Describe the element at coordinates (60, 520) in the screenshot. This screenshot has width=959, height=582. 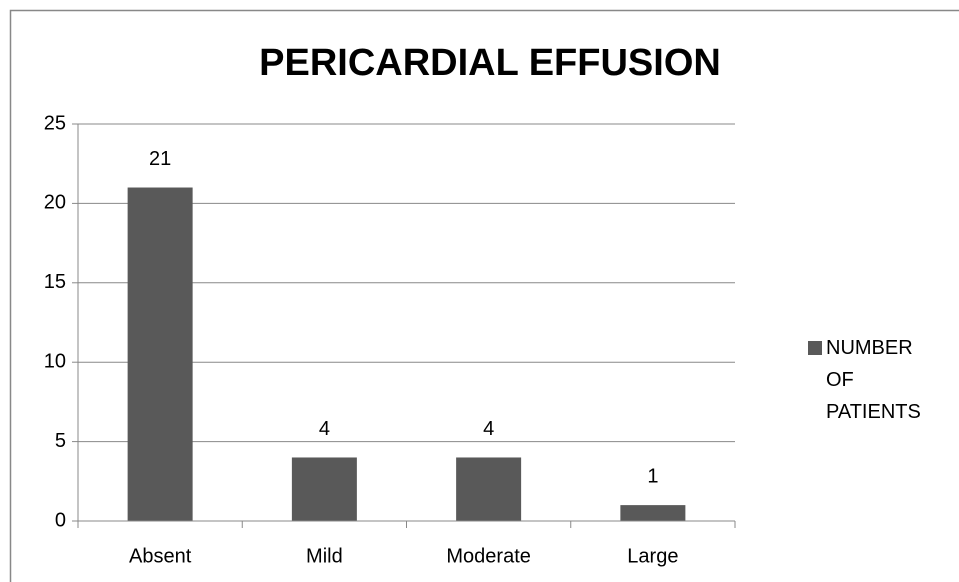
I see `y-tick-label: 0` at that location.